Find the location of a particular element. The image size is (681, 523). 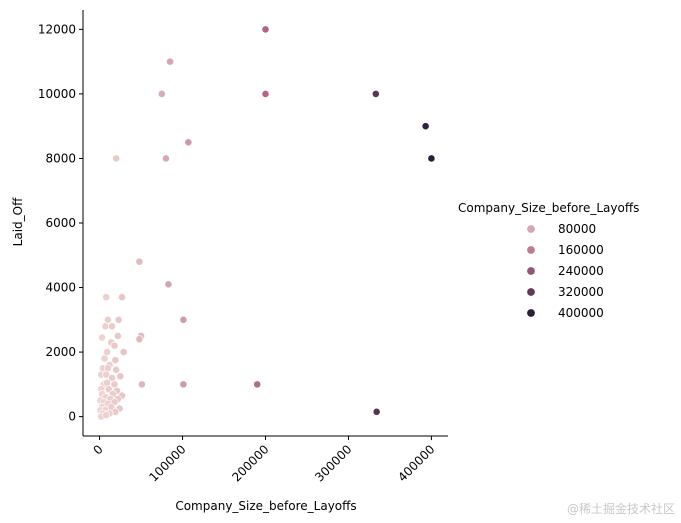

y-tick-label: 6000 is located at coordinates (60, 223).